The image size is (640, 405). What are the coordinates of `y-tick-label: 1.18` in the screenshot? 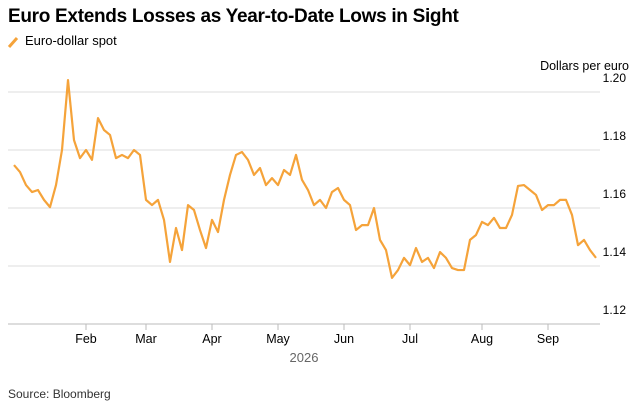 It's located at (615, 136).